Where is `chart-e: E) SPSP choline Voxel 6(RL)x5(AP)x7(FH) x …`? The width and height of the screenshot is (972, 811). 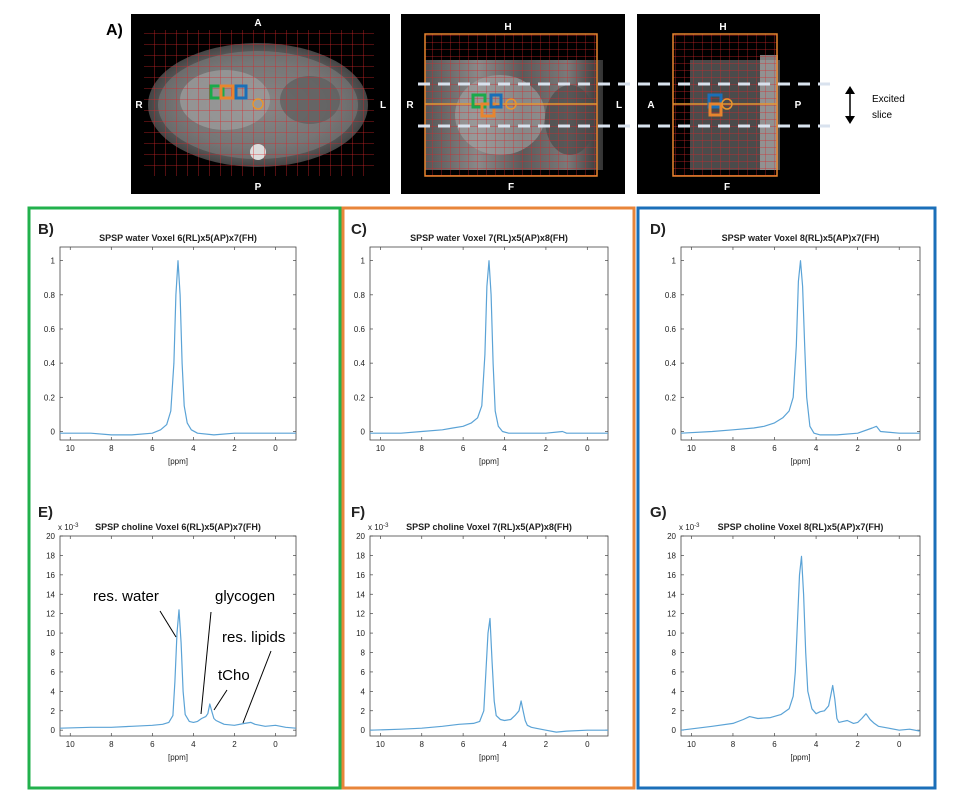 chart-e: E) SPSP choline Voxel 6(RL)x5(AP)x7(FH) x … is located at coordinates (167, 633).